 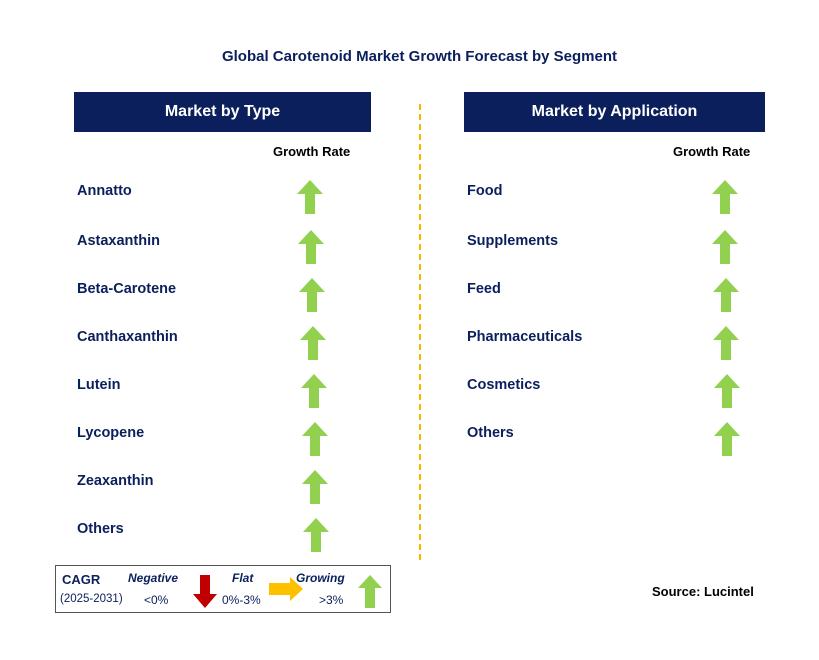 What do you see at coordinates (331, 600) in the screenshot?
I see `legend-growing-range: >3%` at bounding box center [331, 600].